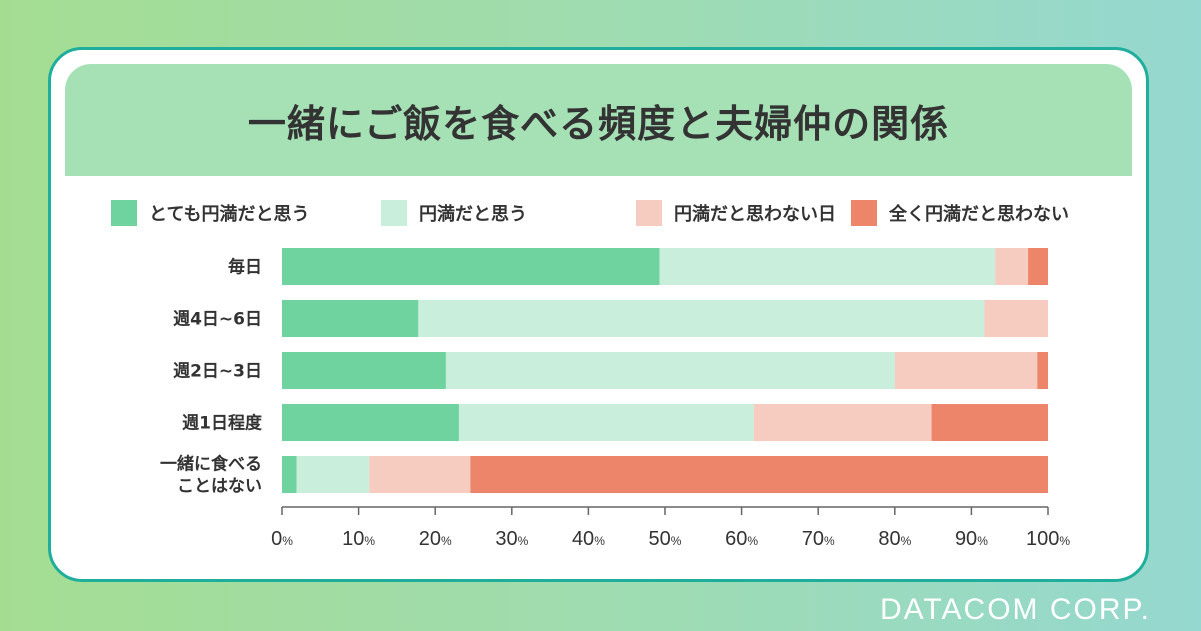  I want to click on legend-item: 円満だと思わない日, so click(736, 213).